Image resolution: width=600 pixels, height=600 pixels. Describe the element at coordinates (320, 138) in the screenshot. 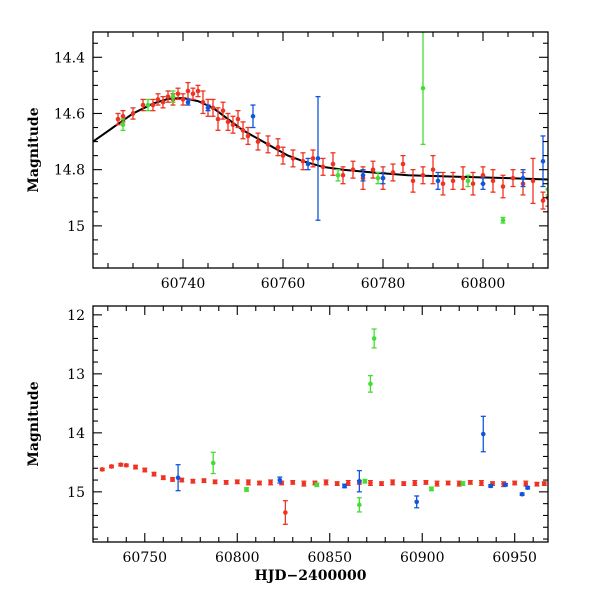

I see `top-model-curve` at that location.